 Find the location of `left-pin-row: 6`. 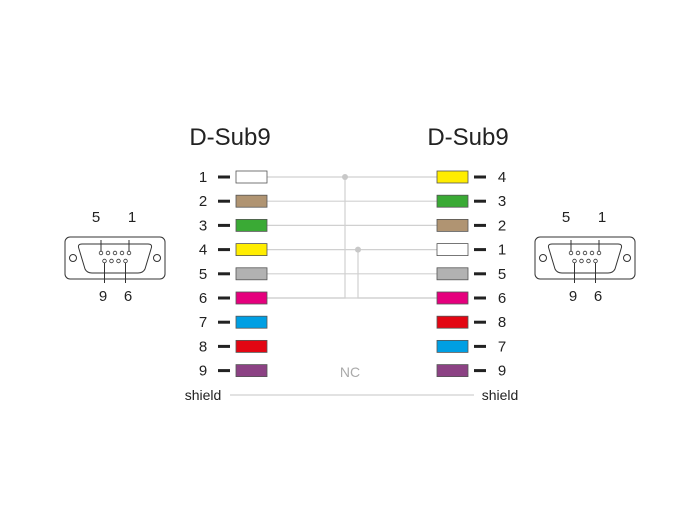

left-pin-row: 6 is located at coordinates (233, 298).